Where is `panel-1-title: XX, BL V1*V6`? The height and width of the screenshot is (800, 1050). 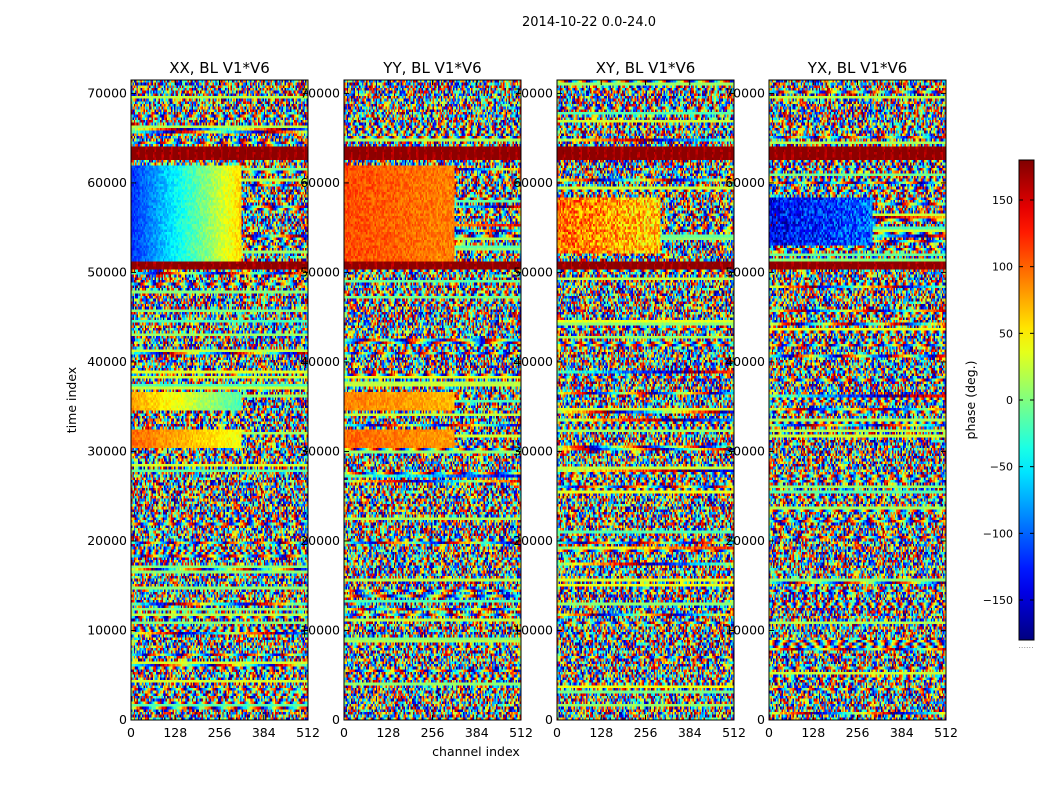 panel-1-title: XX, BL V1*V6 is located at coordinates (219, 68).